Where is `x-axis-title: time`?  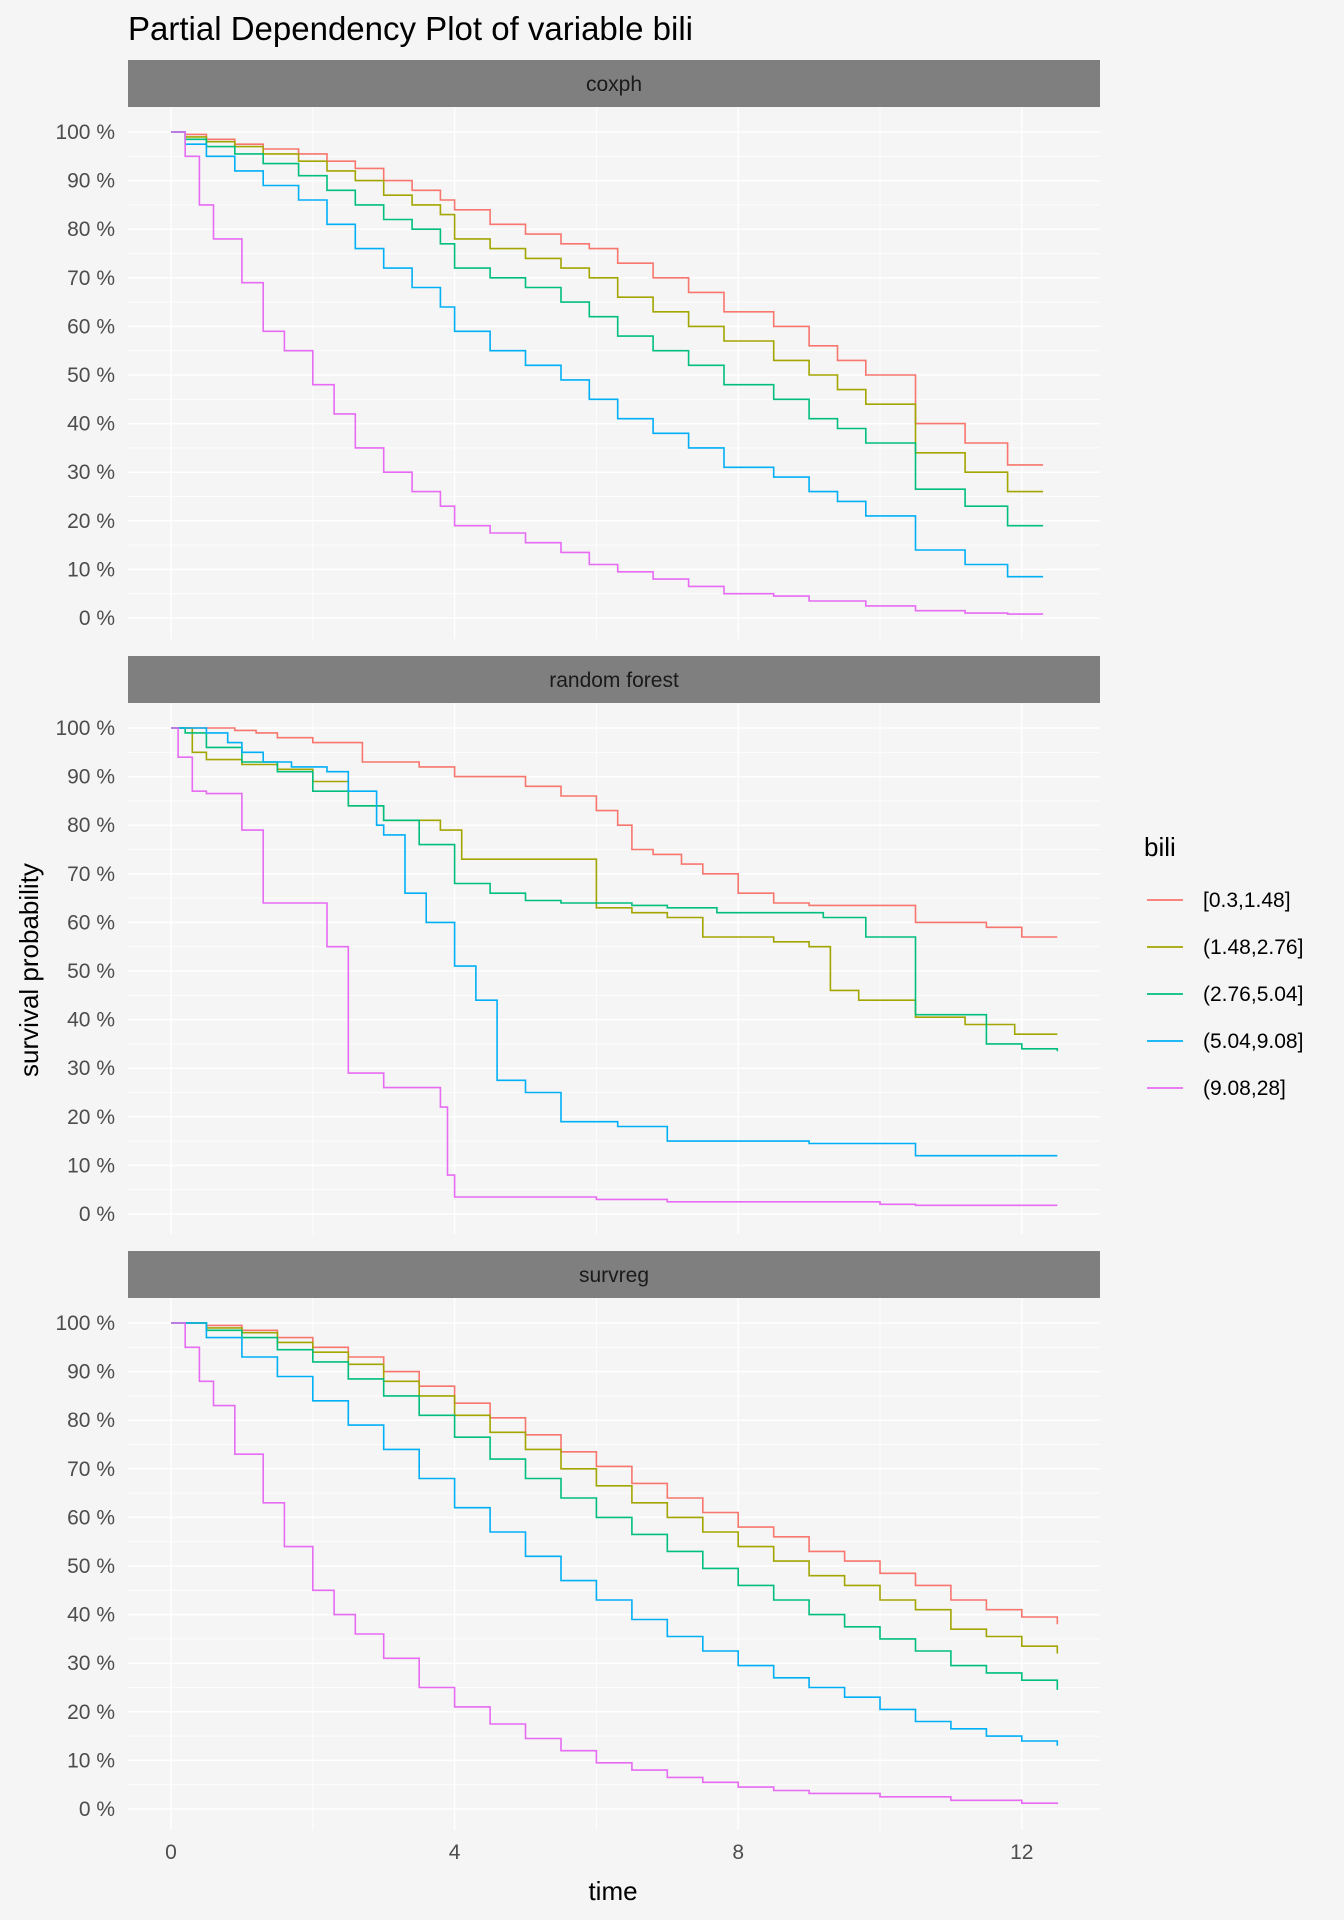
x-axis-title: time is located at coordinates (612, 1891).